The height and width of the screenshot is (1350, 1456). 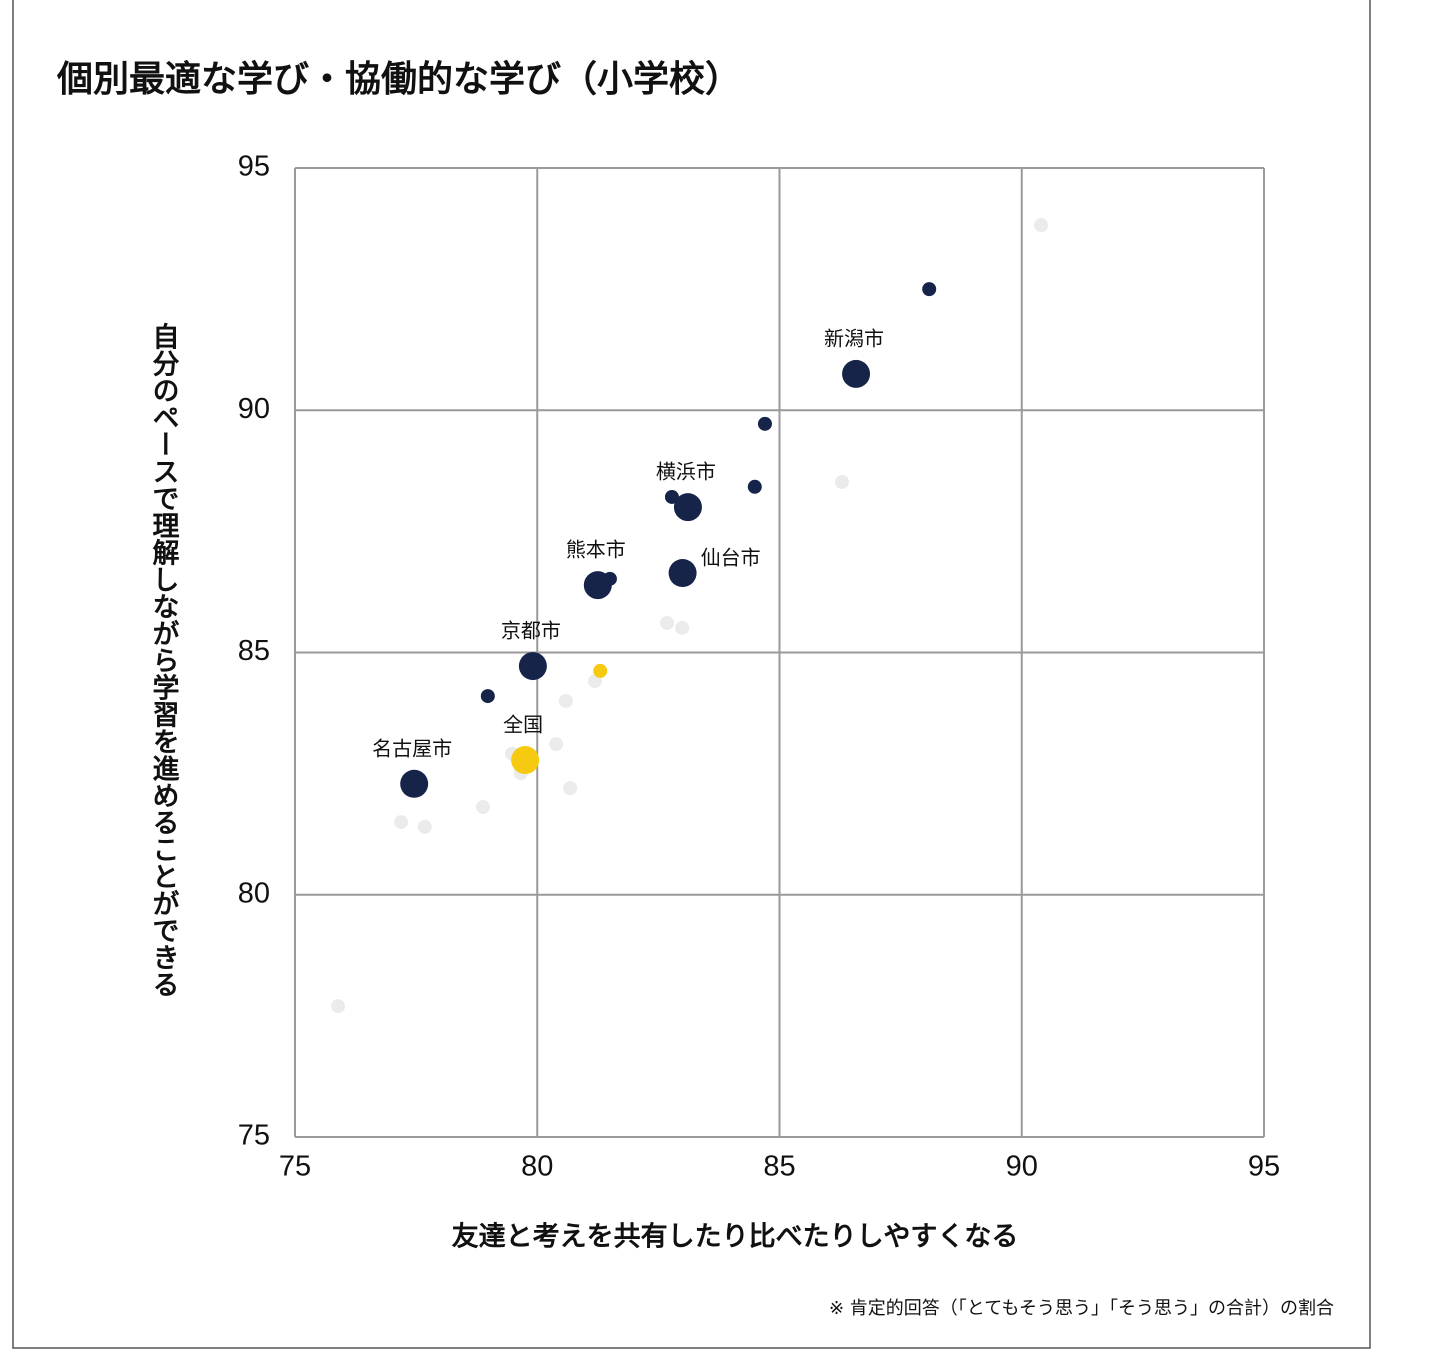 I want to click on x-axis-label: 友達と考えを共有したり比べたりしやすくなる, so click(x=735, y=1237).